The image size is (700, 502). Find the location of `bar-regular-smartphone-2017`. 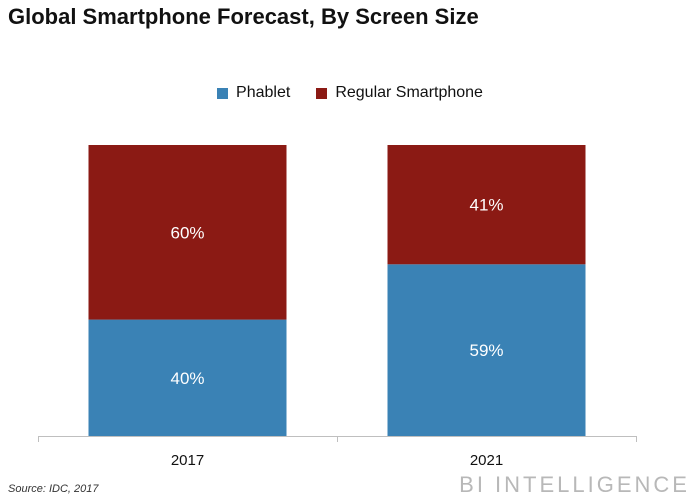

bar-regular-smartphone-2017 is located at coordinates (187, 232).